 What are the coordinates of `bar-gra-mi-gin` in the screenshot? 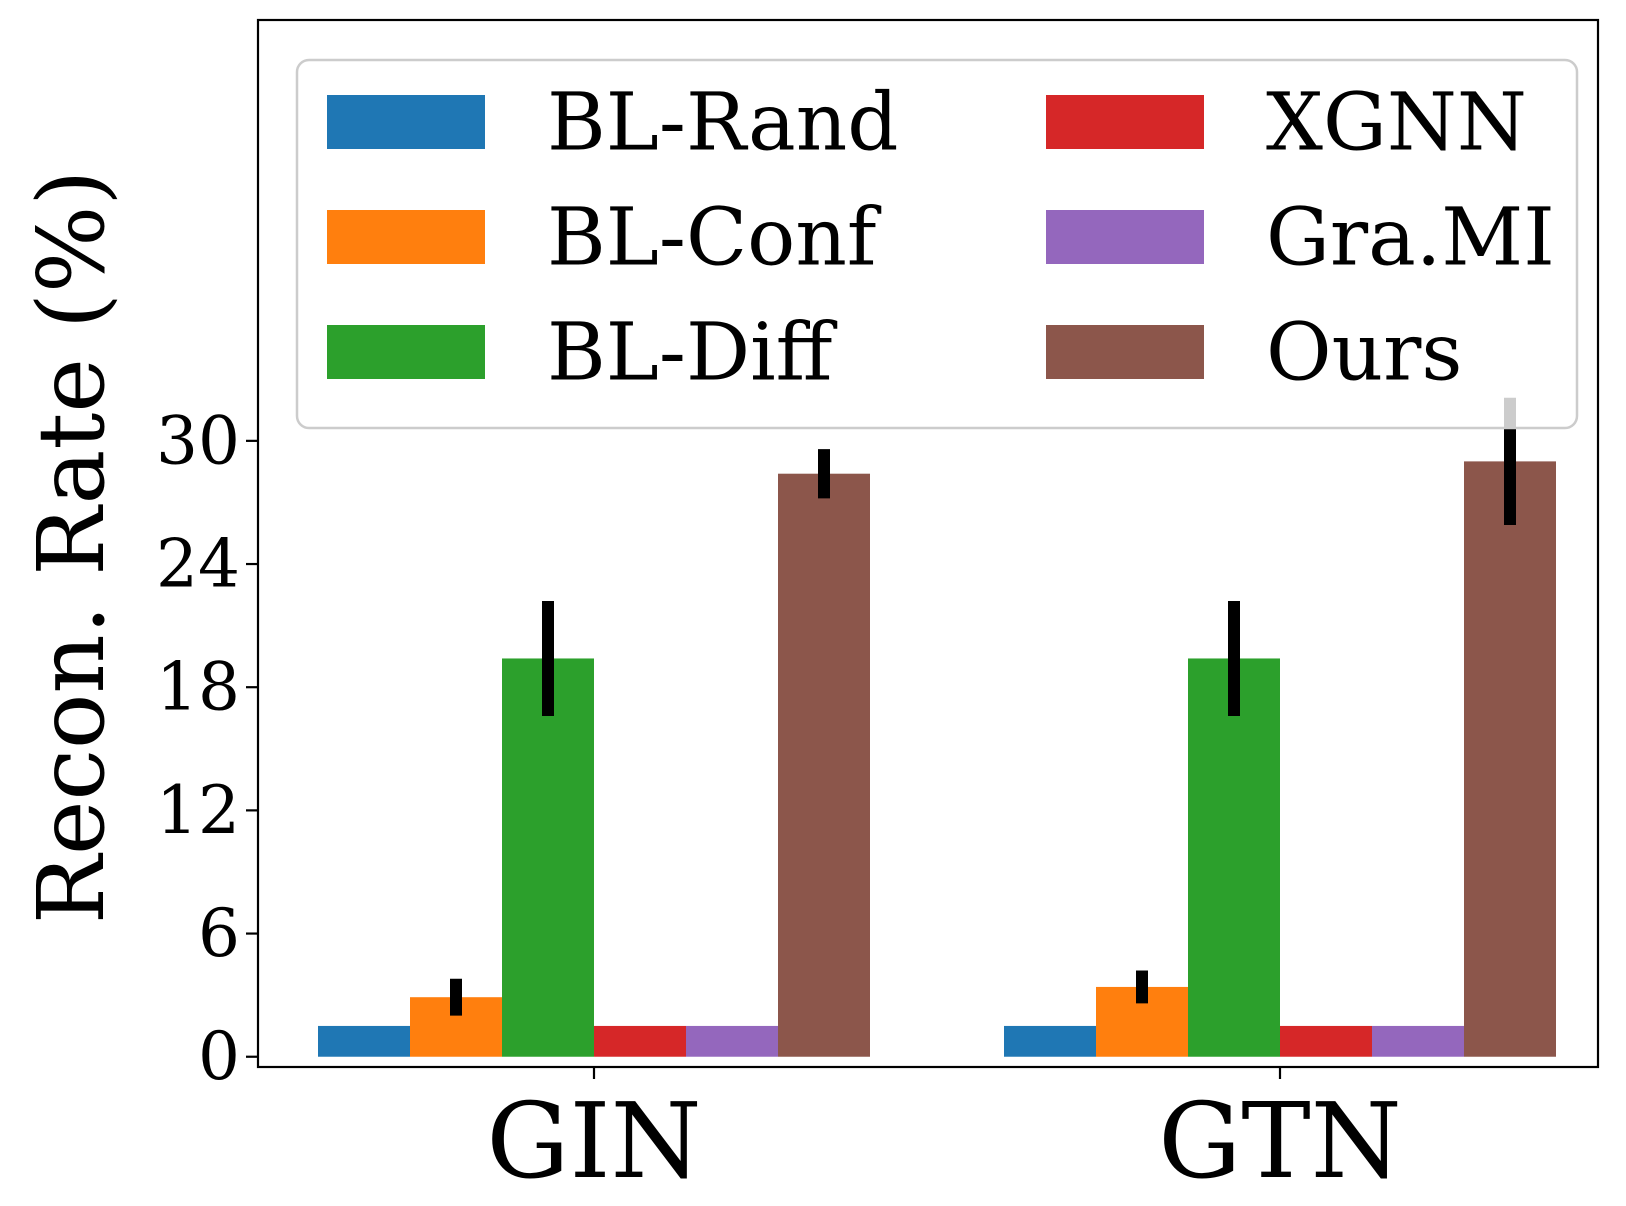 It's located at (732, 1041).